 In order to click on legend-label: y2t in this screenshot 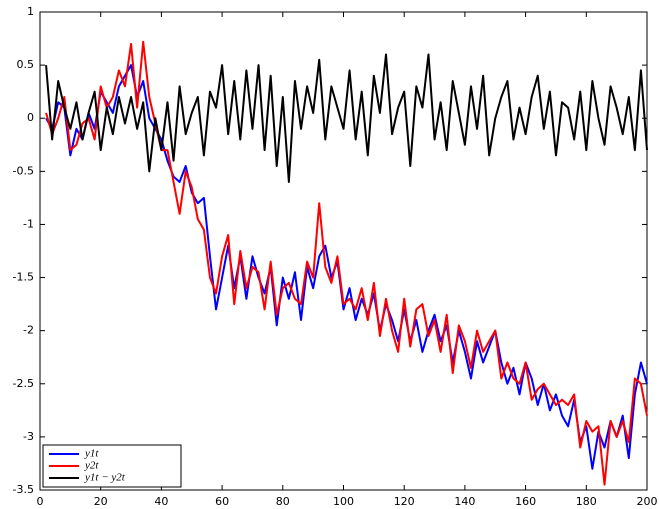, I will do `click(91, 466)`.